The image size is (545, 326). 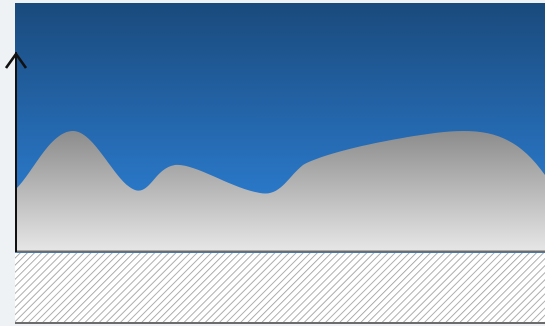 I want to click on up-arrow-icon, so click(x=16, y=60).